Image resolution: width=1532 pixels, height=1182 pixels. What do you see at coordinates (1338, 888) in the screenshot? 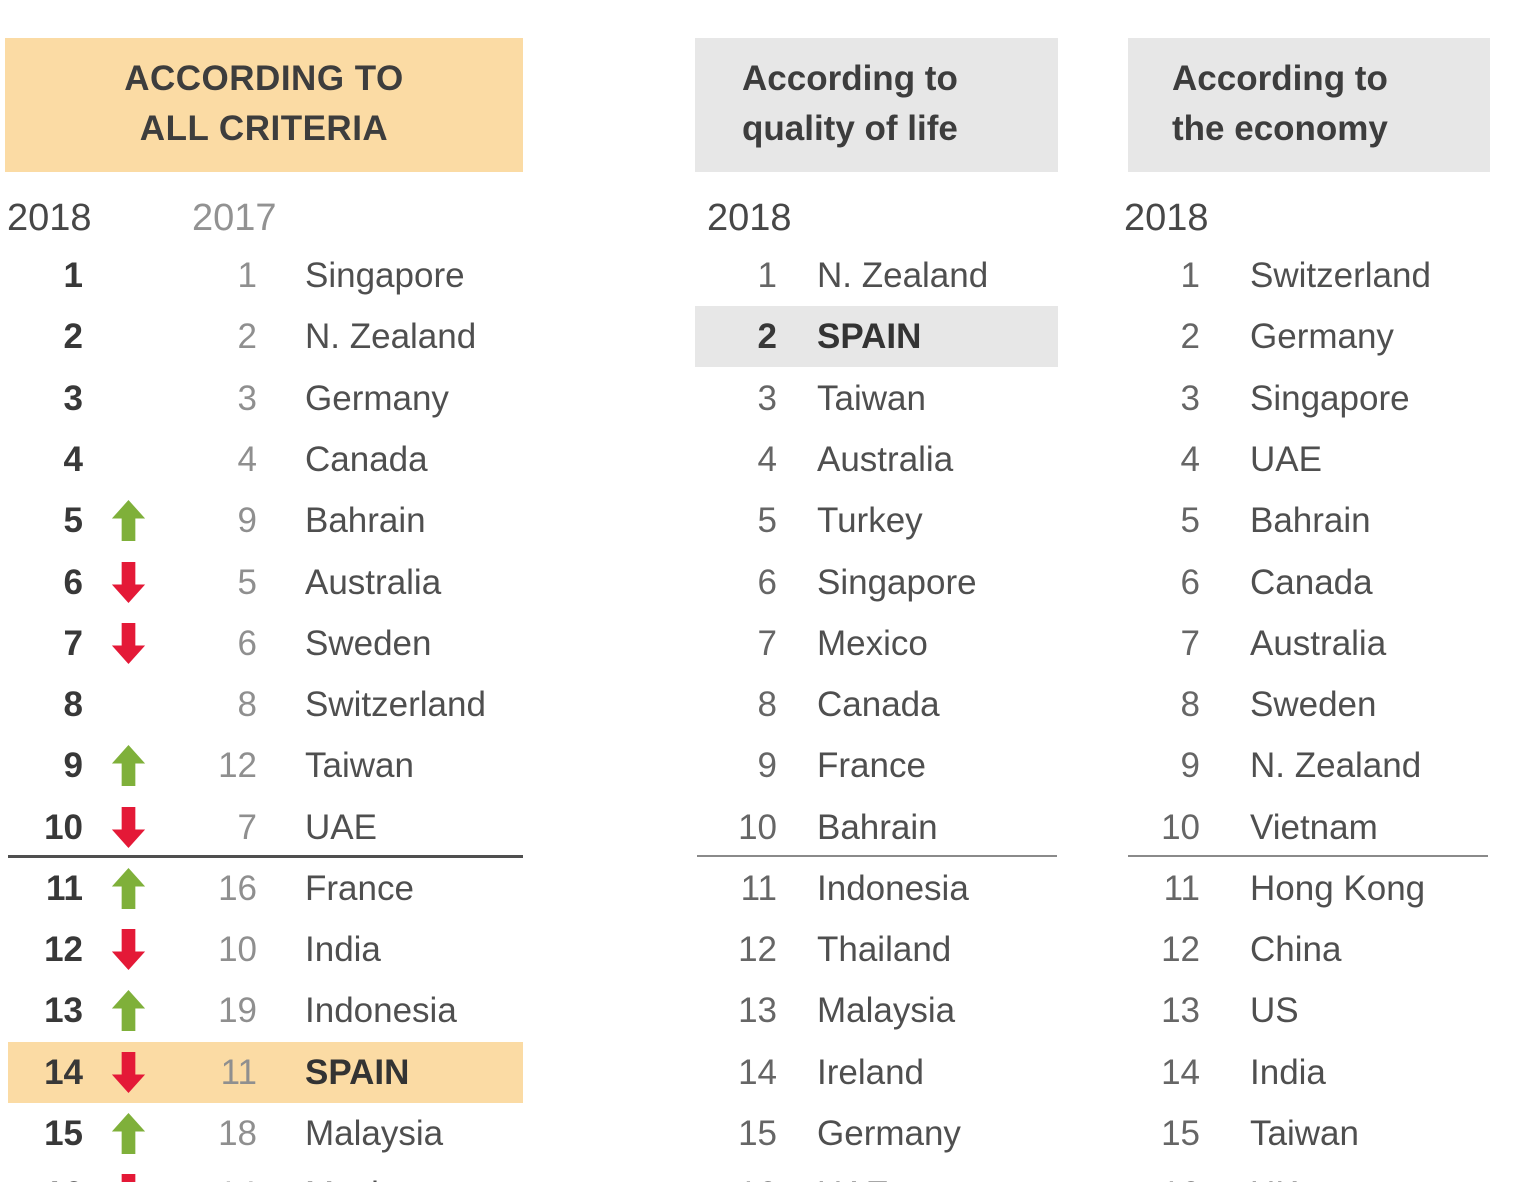
I see `country-name: Hong Kong` at bounding box center [1338, 888].